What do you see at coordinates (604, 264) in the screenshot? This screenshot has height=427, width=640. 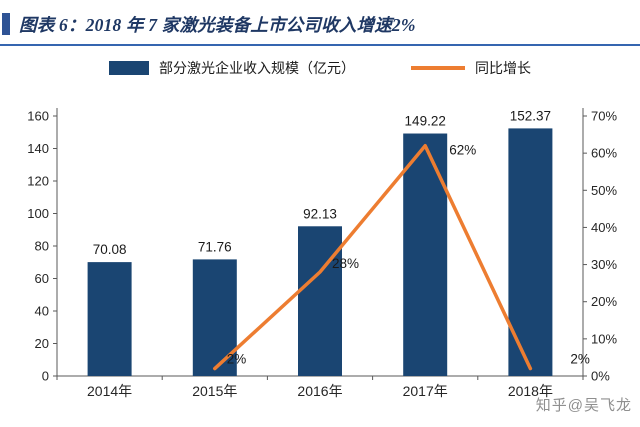 I see `right-axis-tick-label: 30%` at bounding box center [604, 264].